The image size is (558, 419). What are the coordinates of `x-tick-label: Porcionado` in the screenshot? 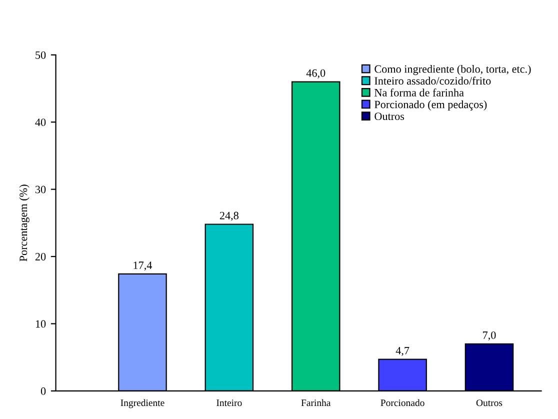 It's located at (402, 402).